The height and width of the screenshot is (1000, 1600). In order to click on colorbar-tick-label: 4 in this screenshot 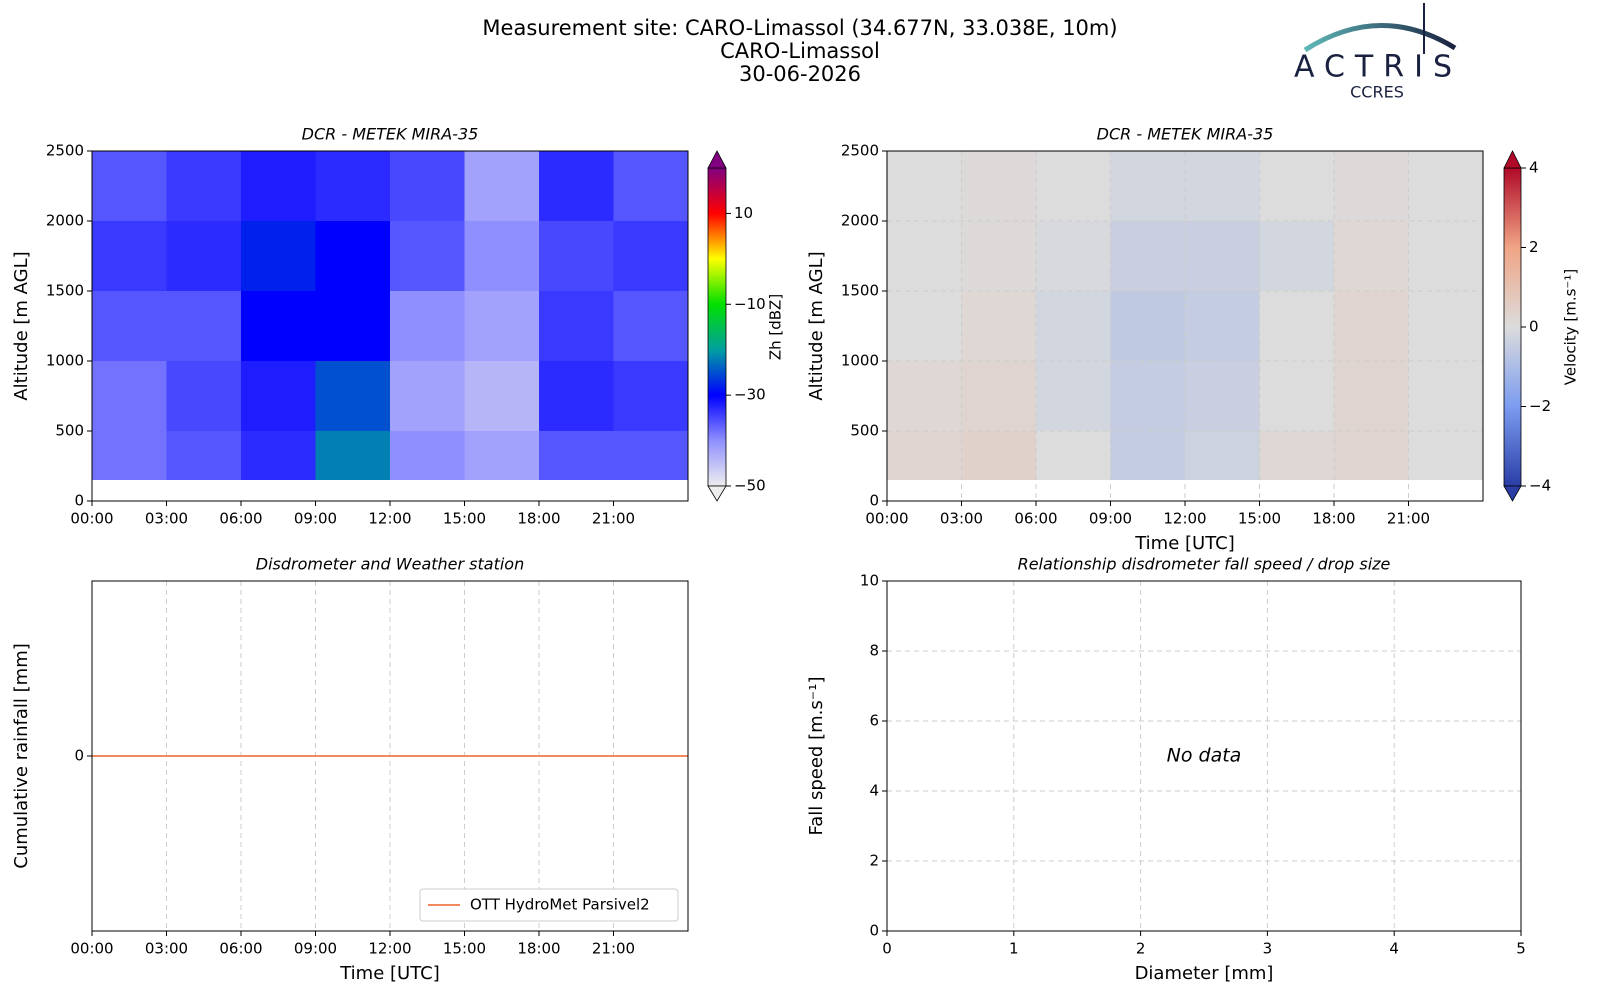, I will do `click(1534, 168)`.